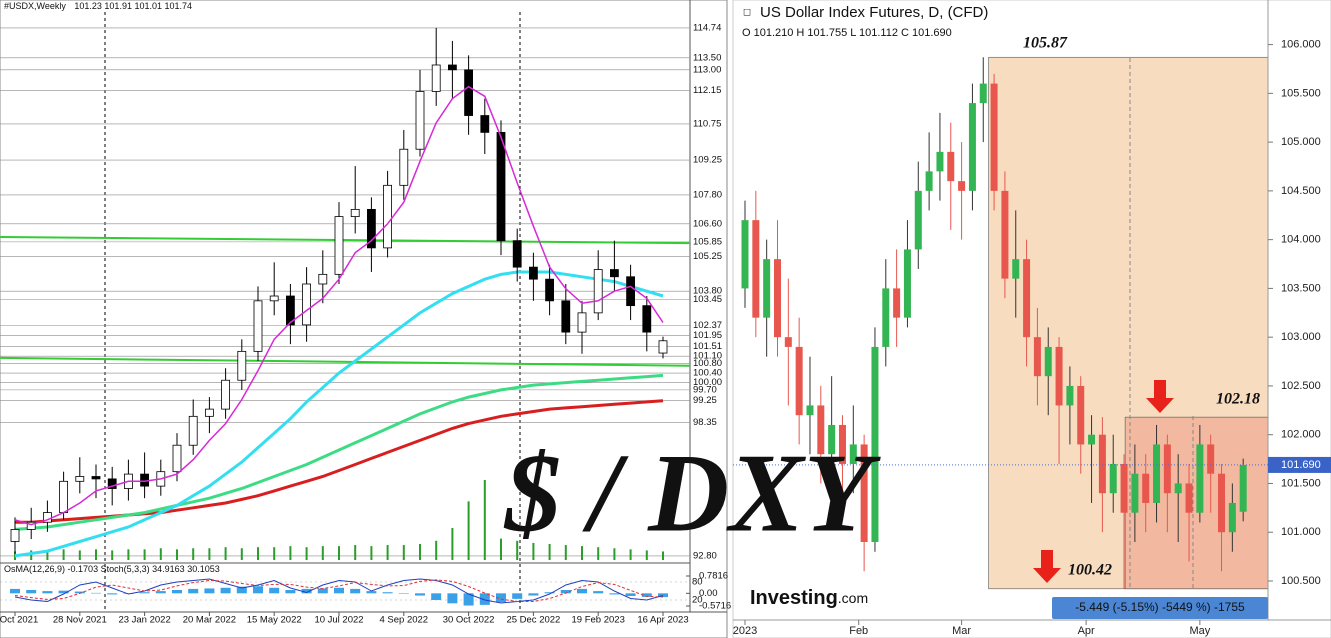  I want to click on x-tick-label: 19 Feb 2023, so click(598, 620).